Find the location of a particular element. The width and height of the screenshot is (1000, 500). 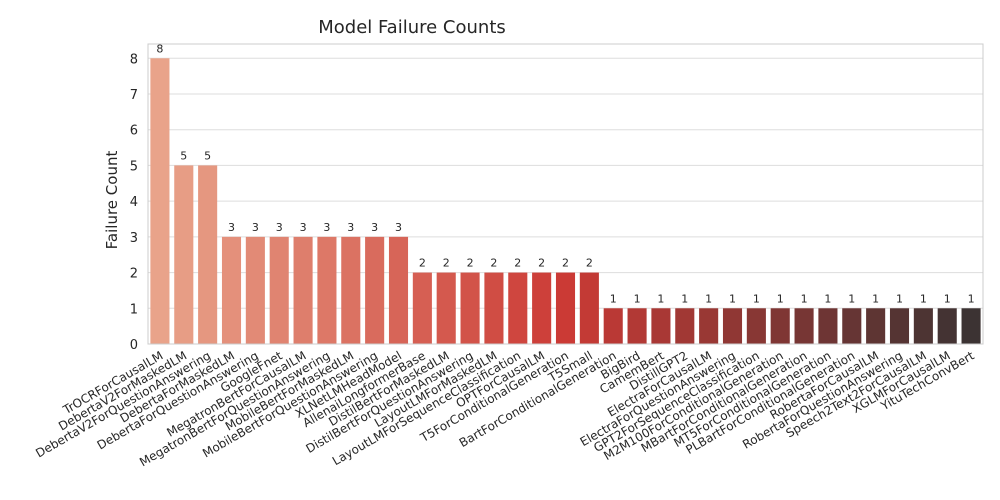

y-tick-label: 7 is located at coordinates (134, 95).